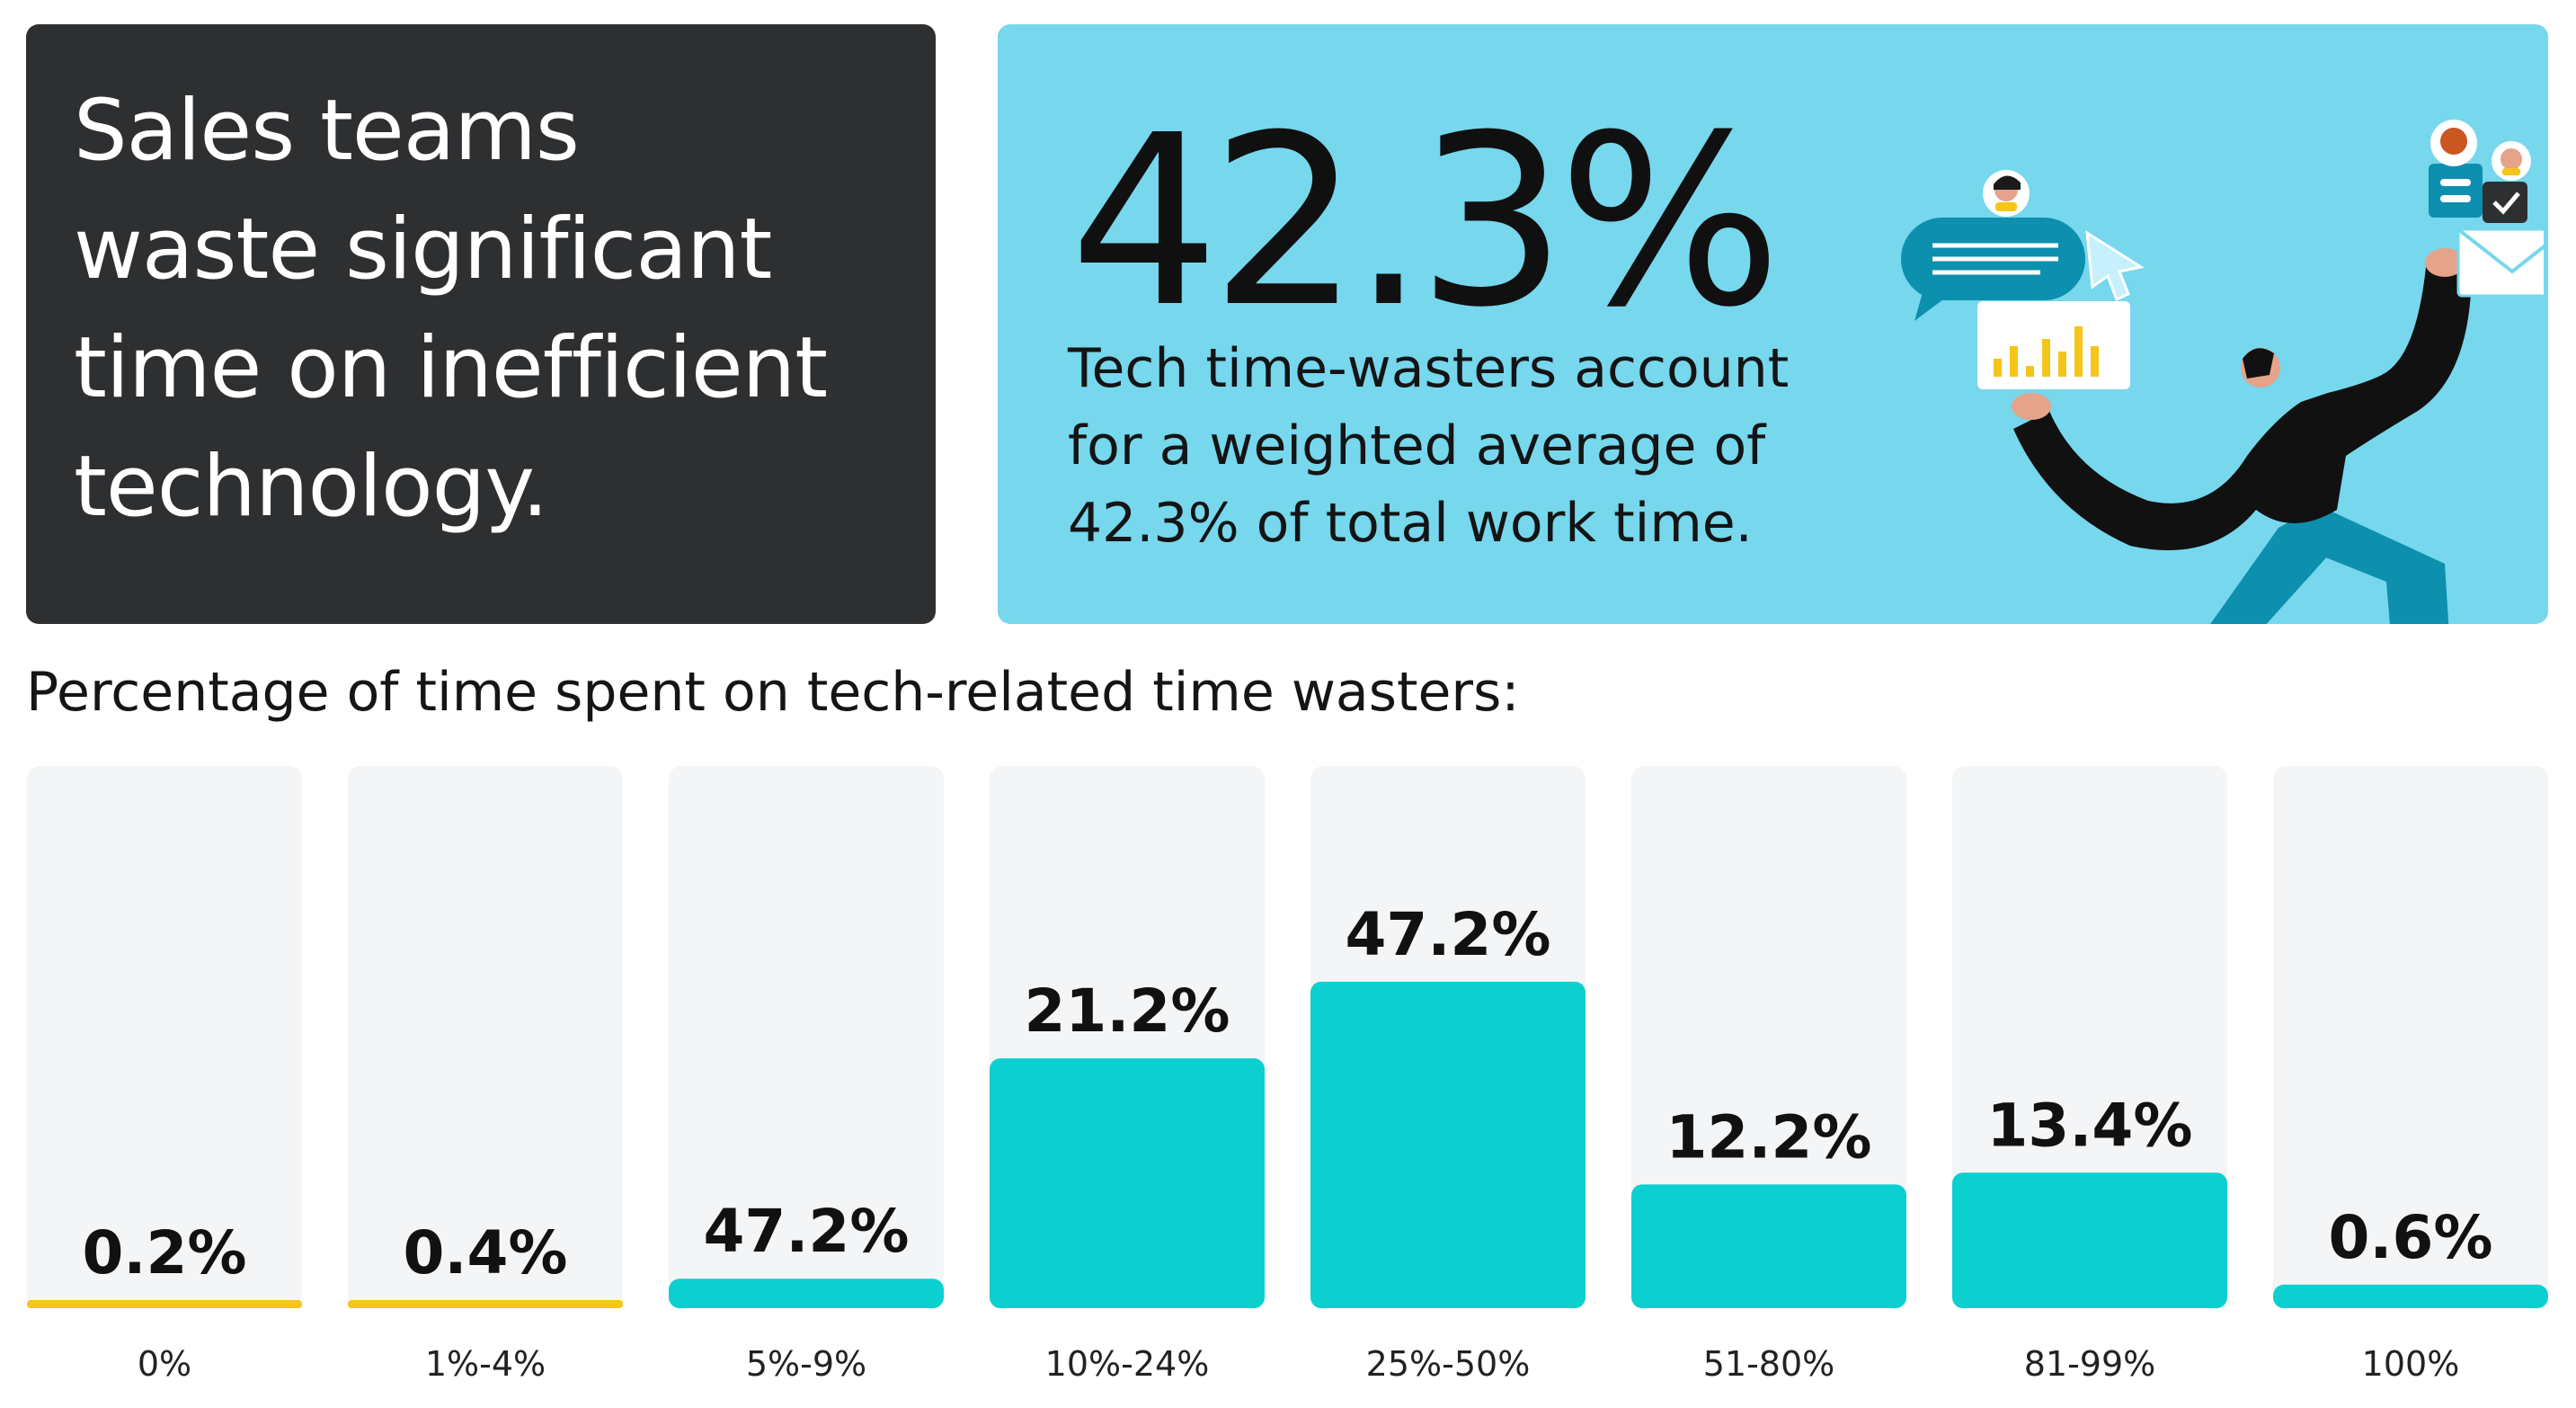 The height and width of the screenshot is (1408, 2576). Describe the element at coordinates (2006, 194) in the screenshot. I see `person-avatar-icon` at that location.